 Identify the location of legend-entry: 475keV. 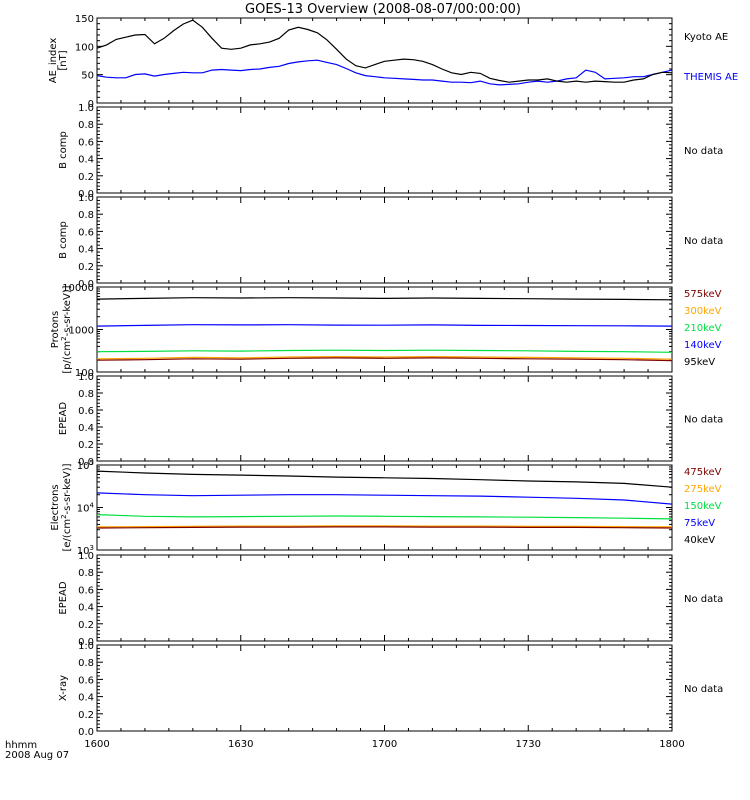
(703, 472).